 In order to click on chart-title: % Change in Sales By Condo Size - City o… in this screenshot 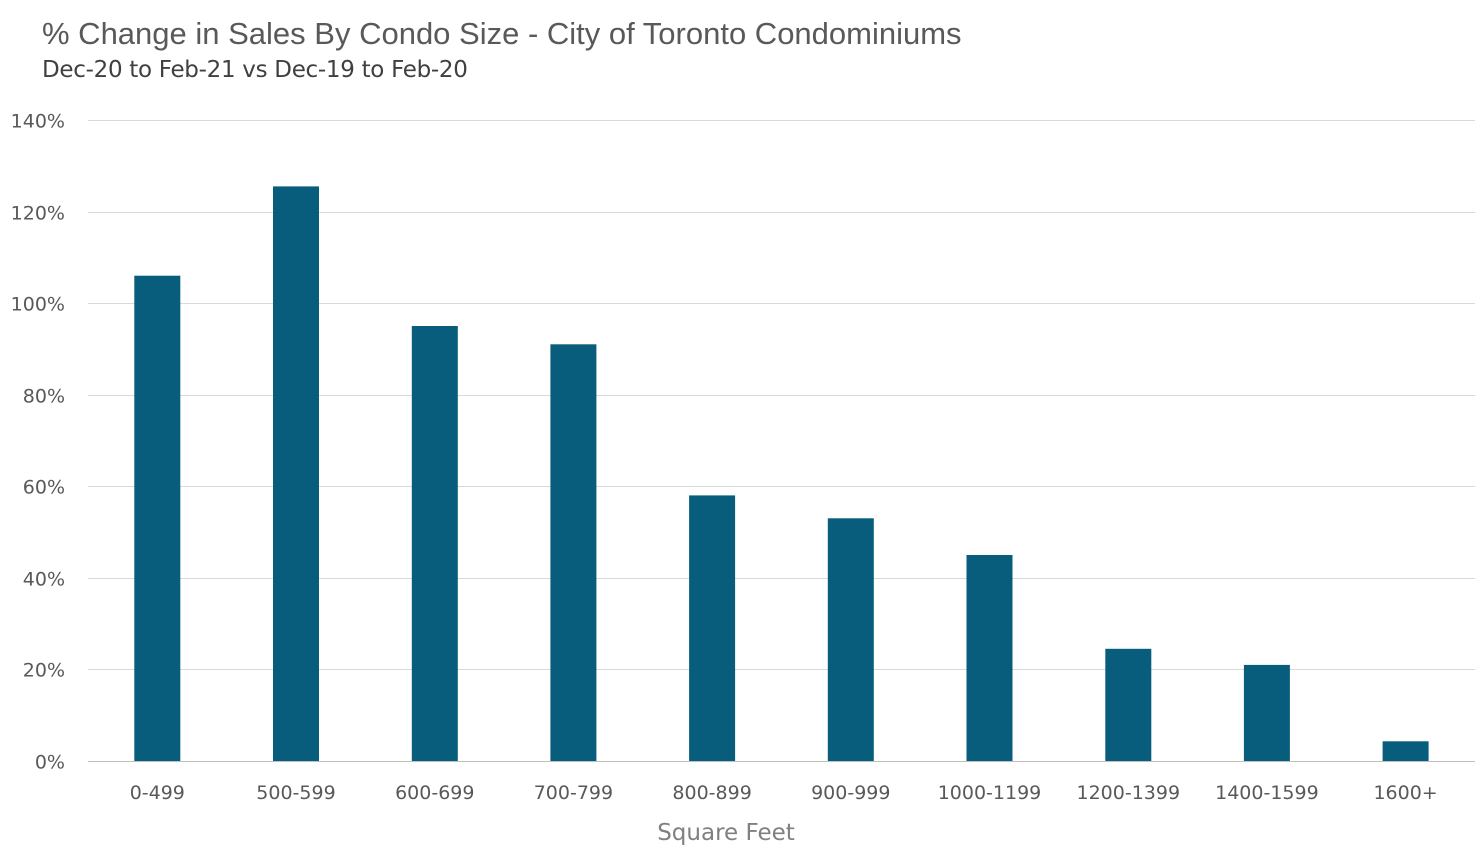, I will do `click(502, 33)`.